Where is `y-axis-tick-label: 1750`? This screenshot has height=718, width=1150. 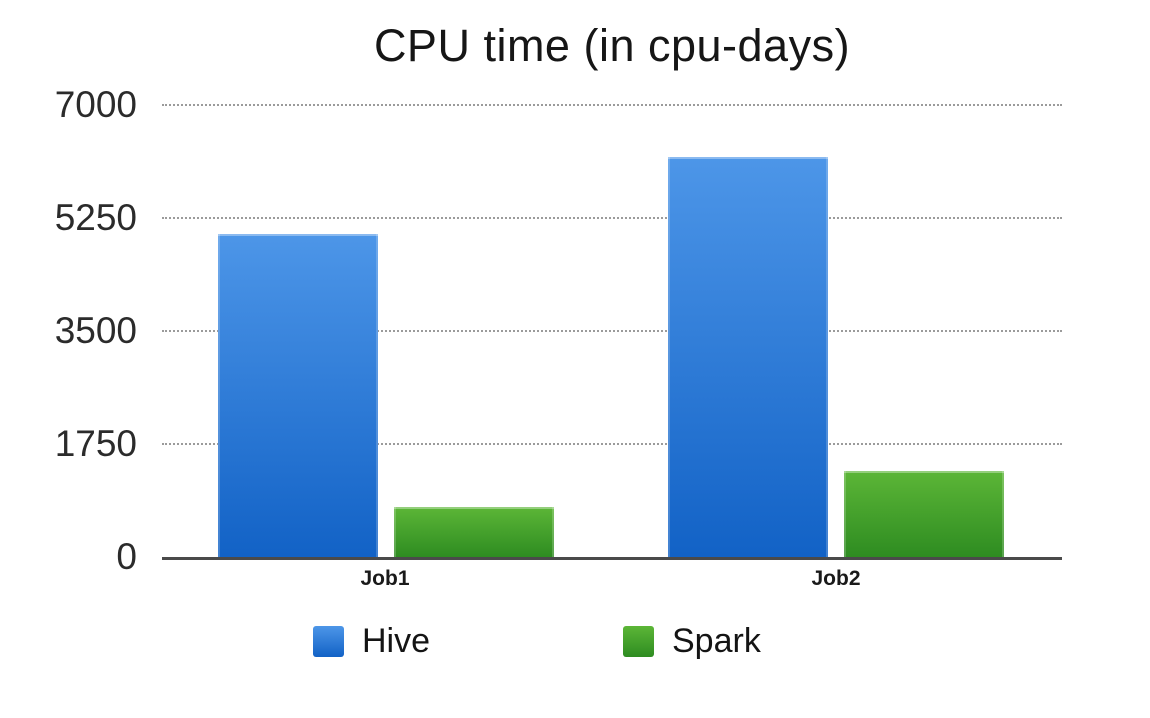 y-axis-tick-label: 1750 is located at coordinates (95, 443).